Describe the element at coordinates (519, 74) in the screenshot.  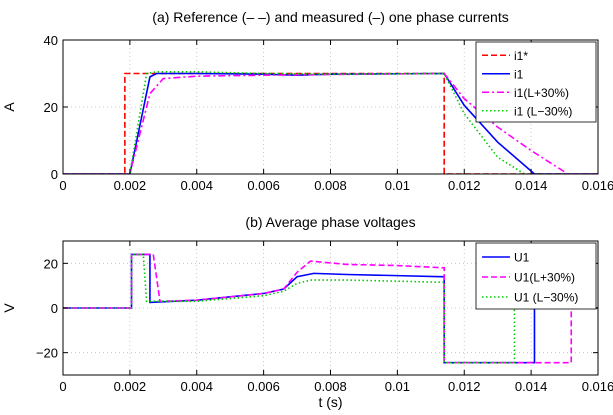
I see `legend-label: i1` at that location.